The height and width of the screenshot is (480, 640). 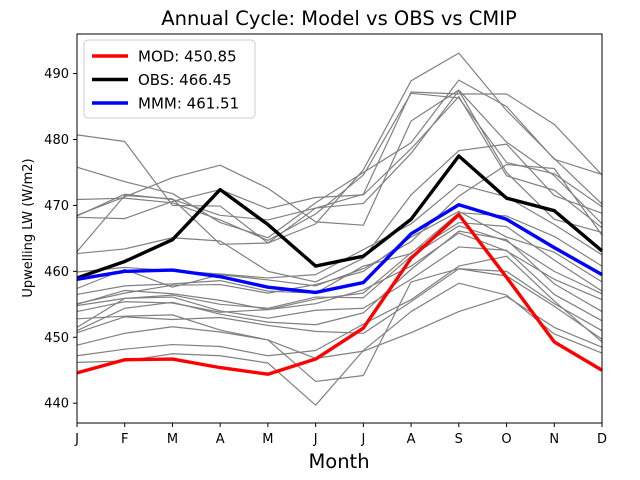 I want to click on chart-title: Annual Cycle: Model vs OBS vs CMIP, so click(x=339, y=18).